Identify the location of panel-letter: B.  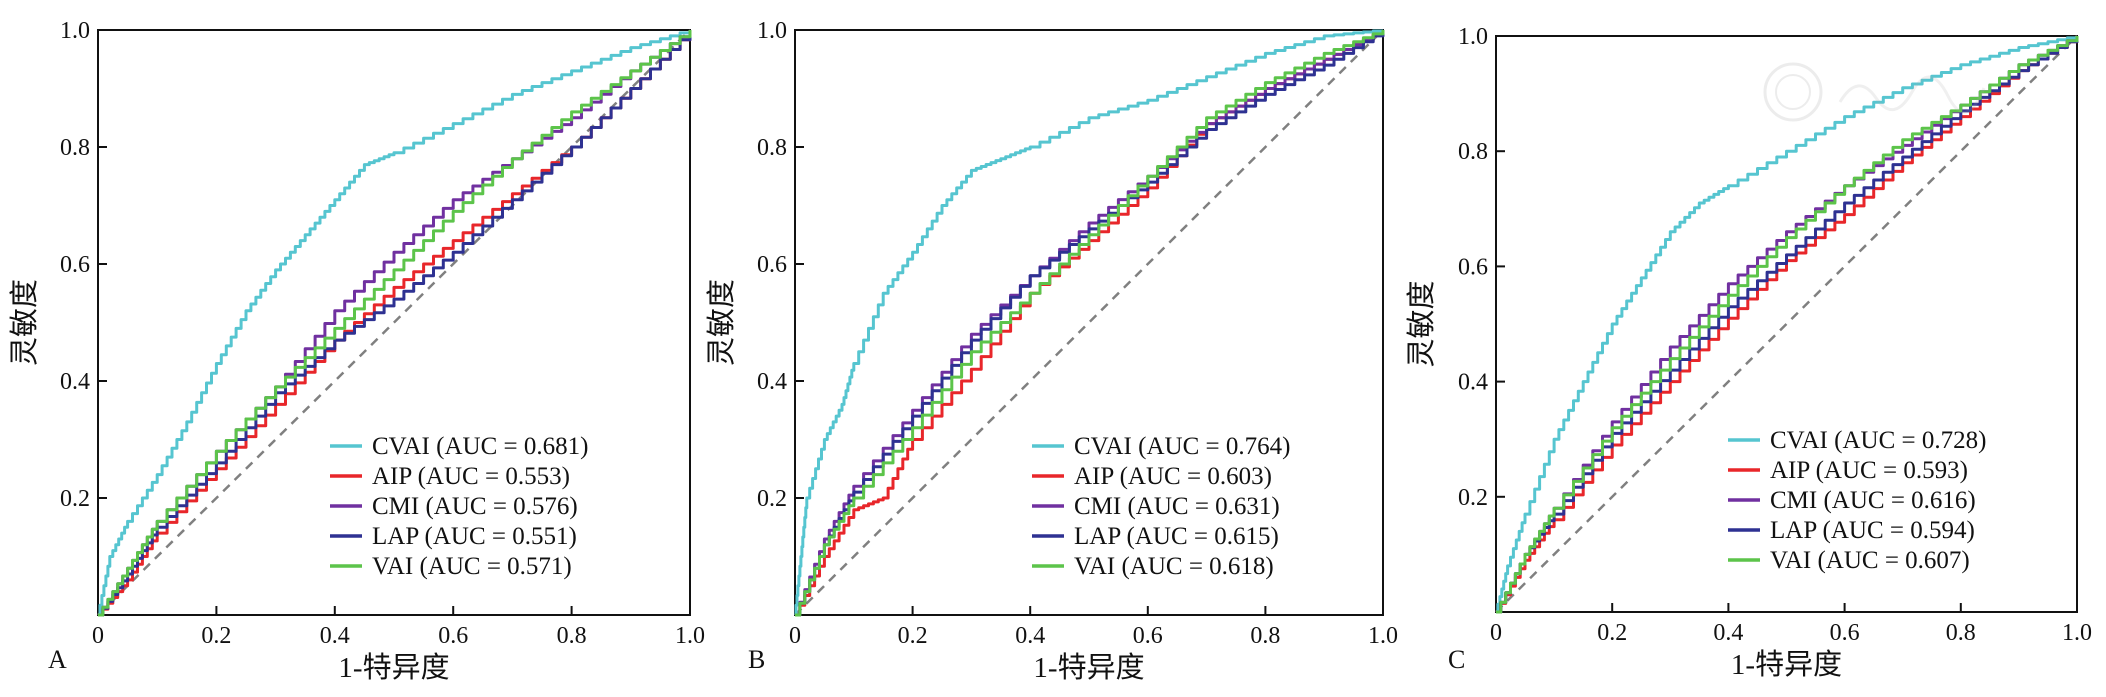
(756, 659).